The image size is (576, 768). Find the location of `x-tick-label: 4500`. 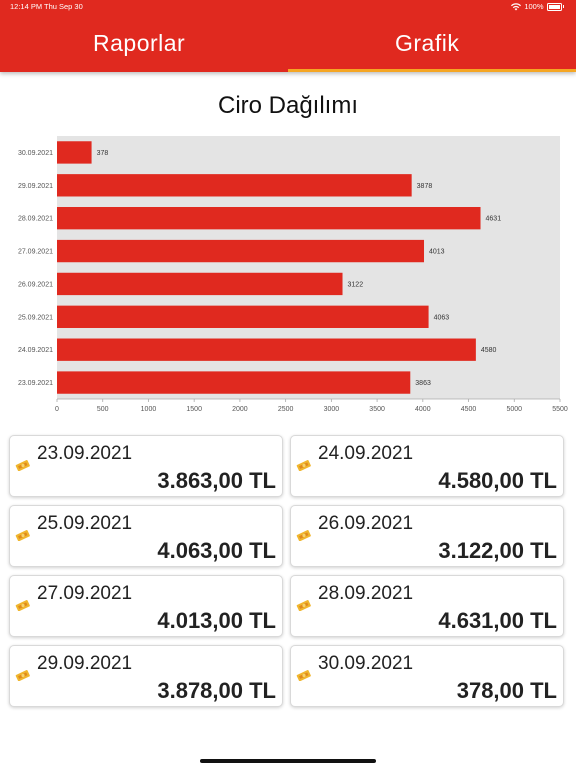

x-tick-label: 4500 is located at coordinates (469, 409).